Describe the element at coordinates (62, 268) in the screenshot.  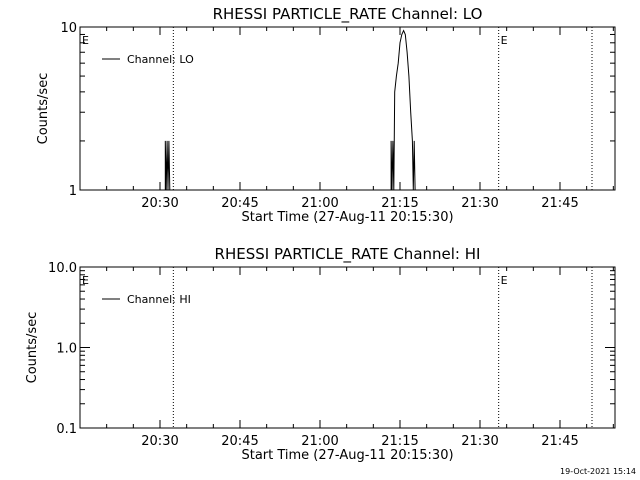
I see `y-tick-label: 10.0` at that location.